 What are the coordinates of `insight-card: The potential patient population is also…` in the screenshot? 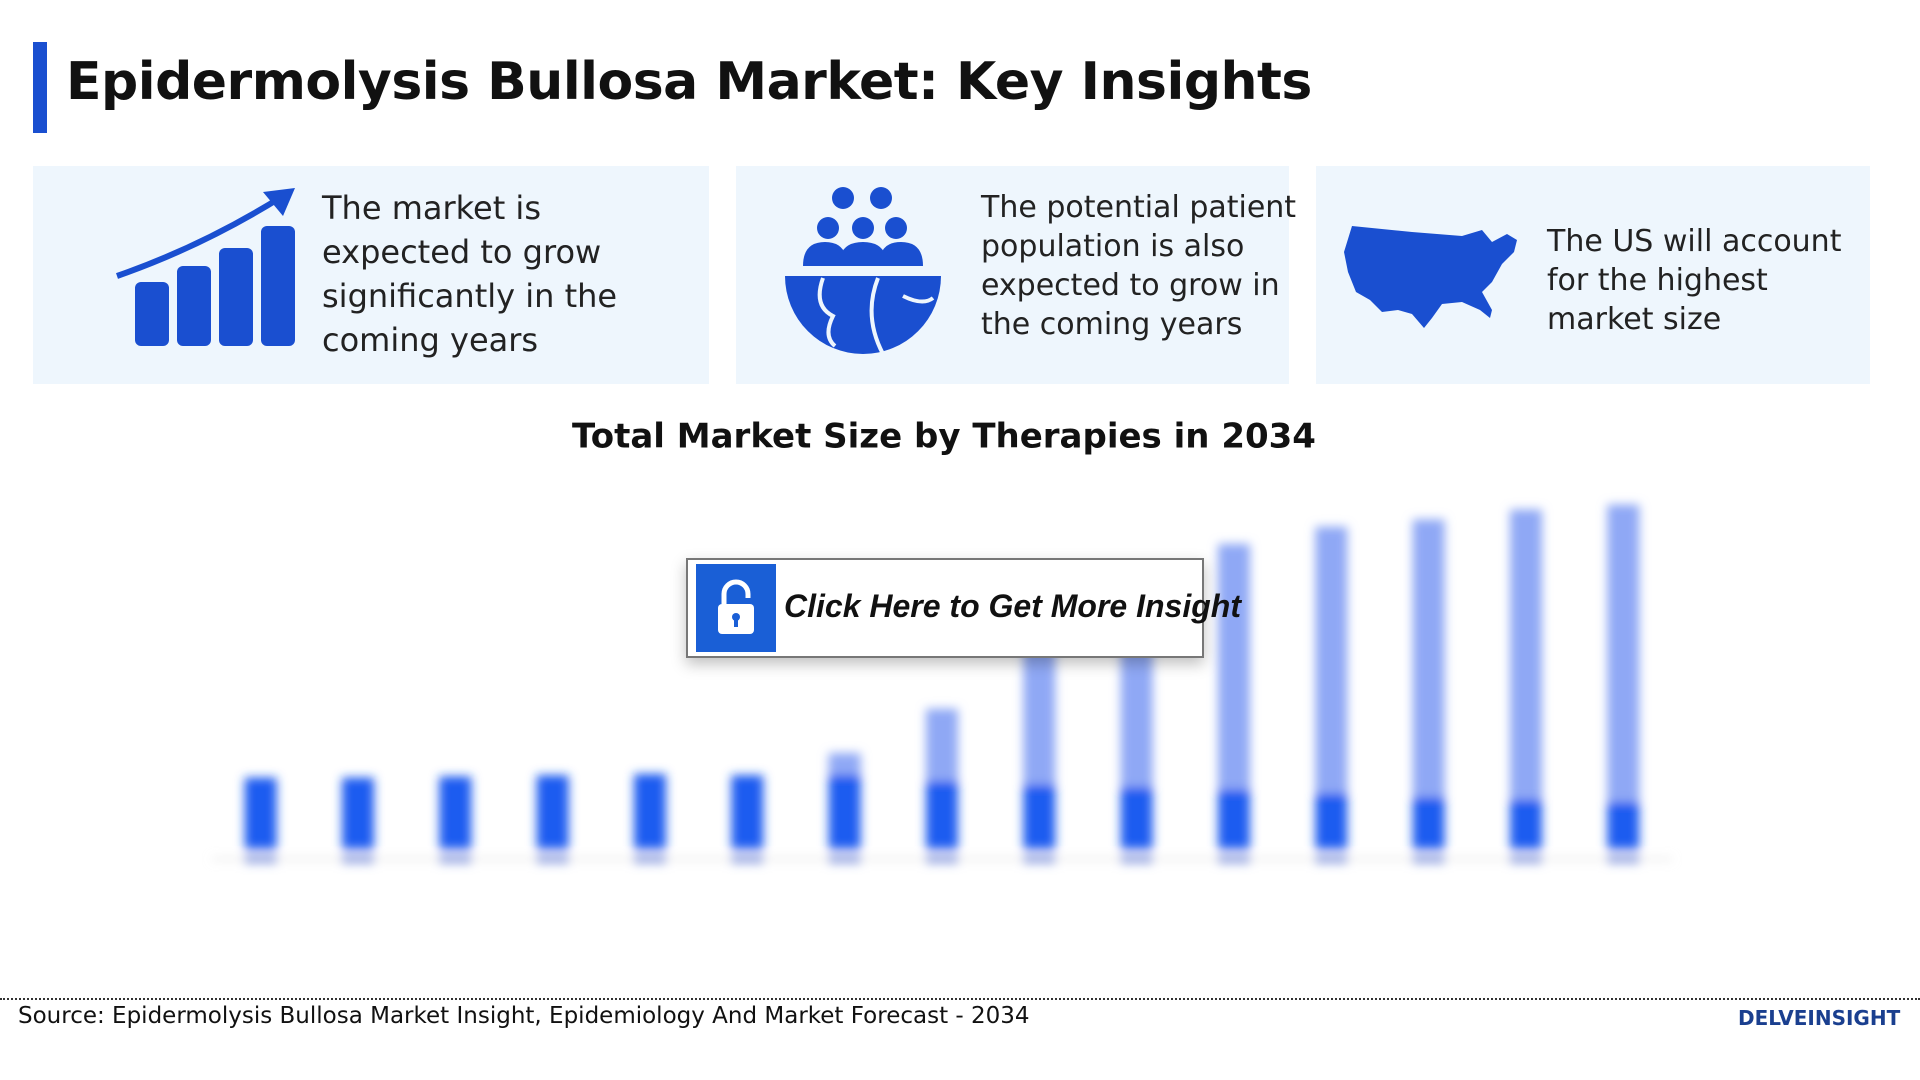 It's located at (1016, 275).